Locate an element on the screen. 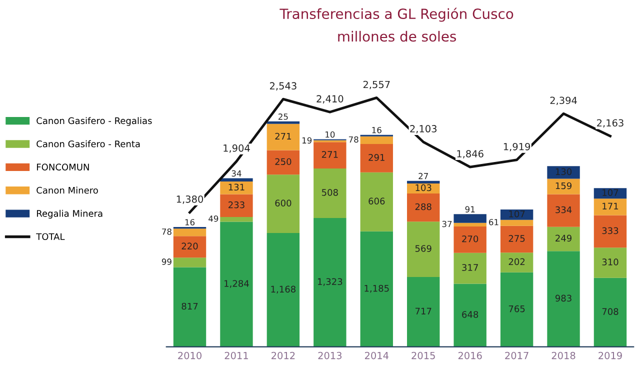 The width and height of the screenshot is (640, 377). data-label: 817 is located at coordinates (190, 306).